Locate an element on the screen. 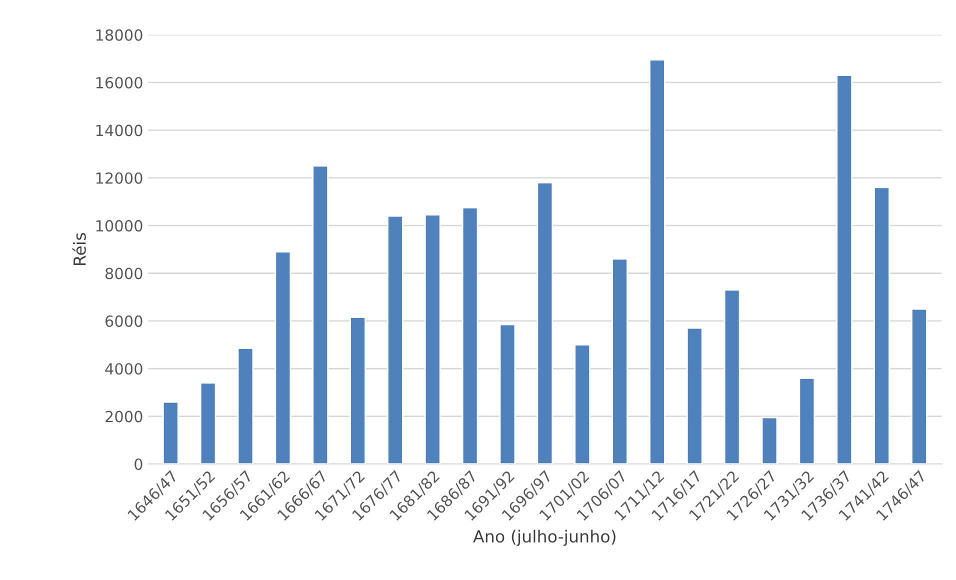  y-tick-label: 14000 is located at coordinates (119, 130).